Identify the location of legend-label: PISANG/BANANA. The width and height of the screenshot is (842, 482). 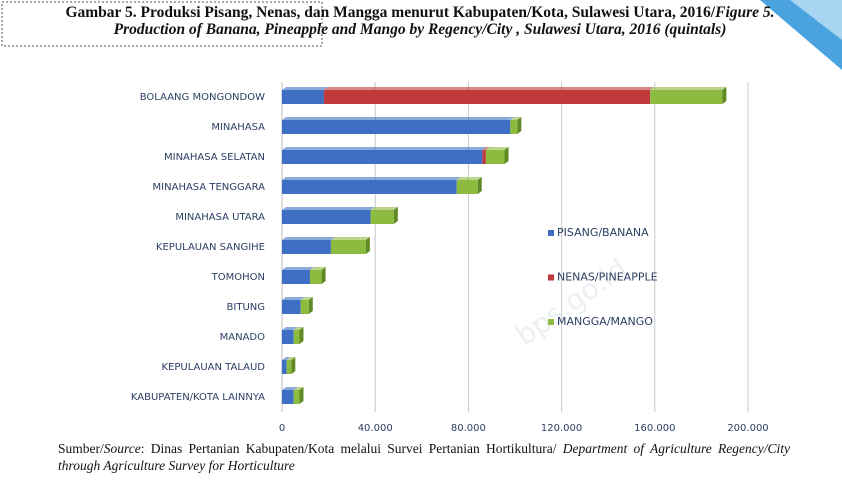
(603, 232).